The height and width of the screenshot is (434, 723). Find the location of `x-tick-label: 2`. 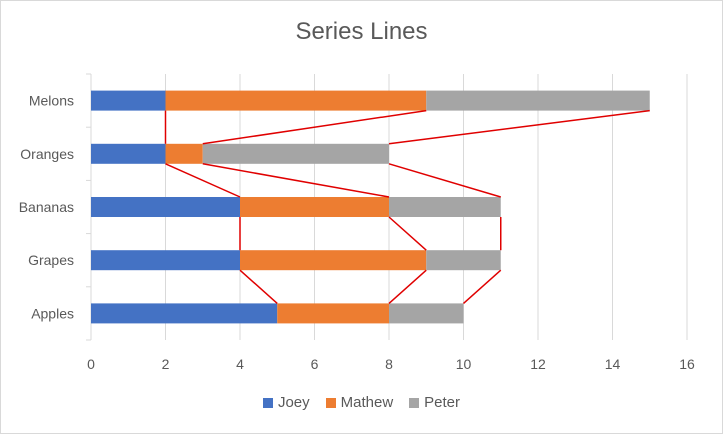

x-tick-label: 2 is located at coordinates (166, 364).